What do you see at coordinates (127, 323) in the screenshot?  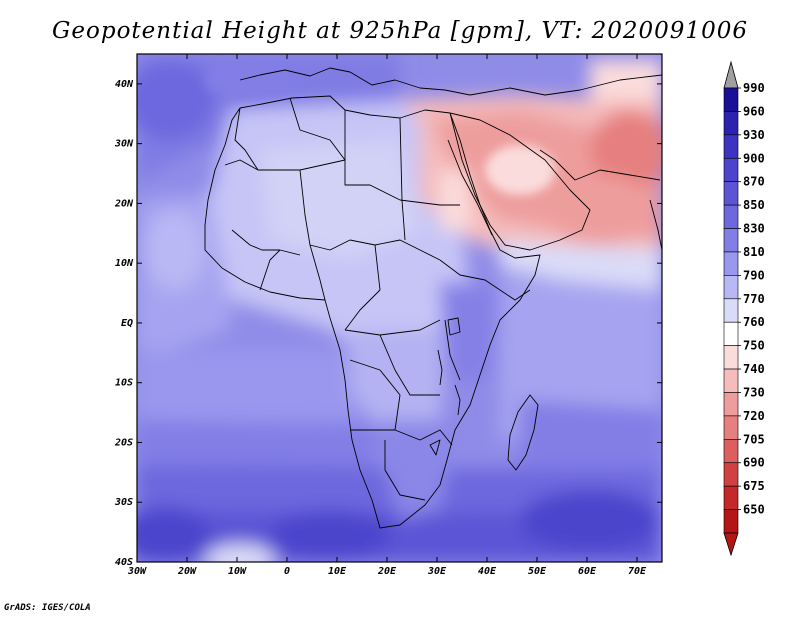 I see `lat-tick-label: EQ` at bounding box center [127, 323].